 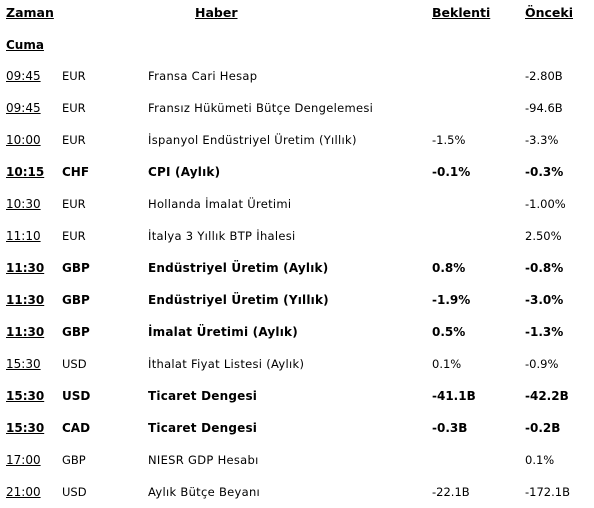 What do you see at coordinates (23, 204) in the screenshot?
I see `time-link: 10:30` at bounding box center [23, 204].